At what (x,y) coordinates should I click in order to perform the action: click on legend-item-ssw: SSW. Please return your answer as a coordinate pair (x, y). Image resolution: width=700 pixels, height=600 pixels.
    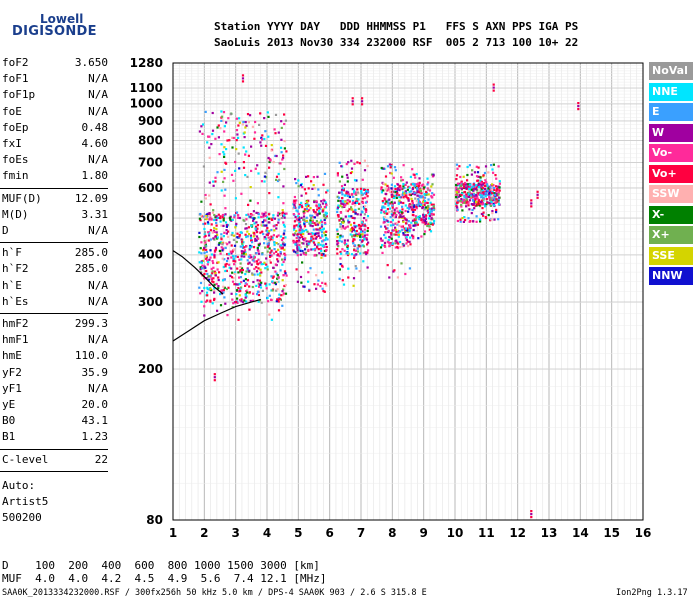
    Looking at the image, I should click on (671, 194).